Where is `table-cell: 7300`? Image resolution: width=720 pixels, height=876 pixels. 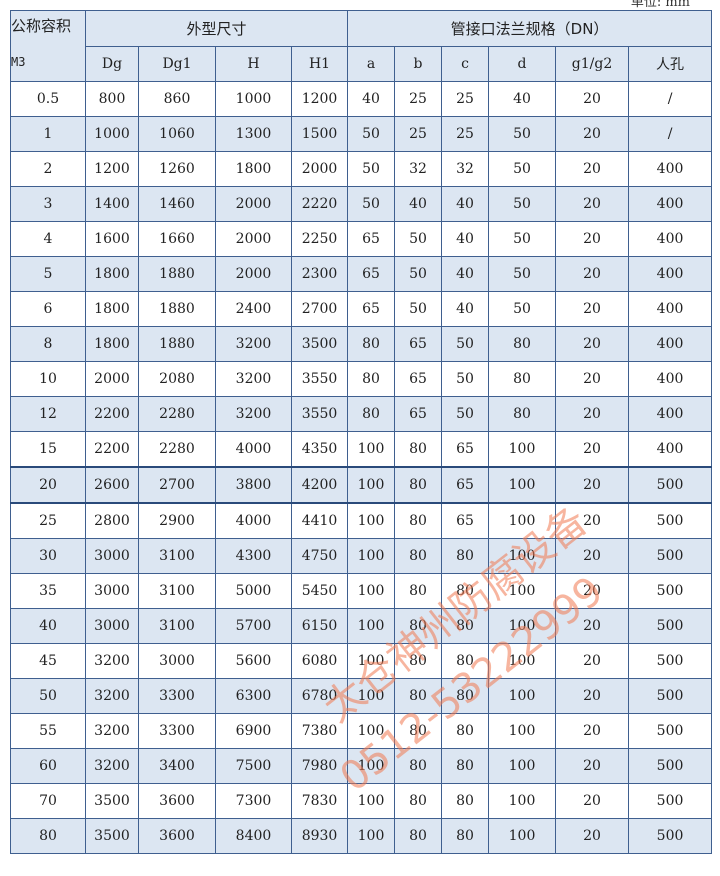
table-cell: 7300 is located at coordinates (253, 801).